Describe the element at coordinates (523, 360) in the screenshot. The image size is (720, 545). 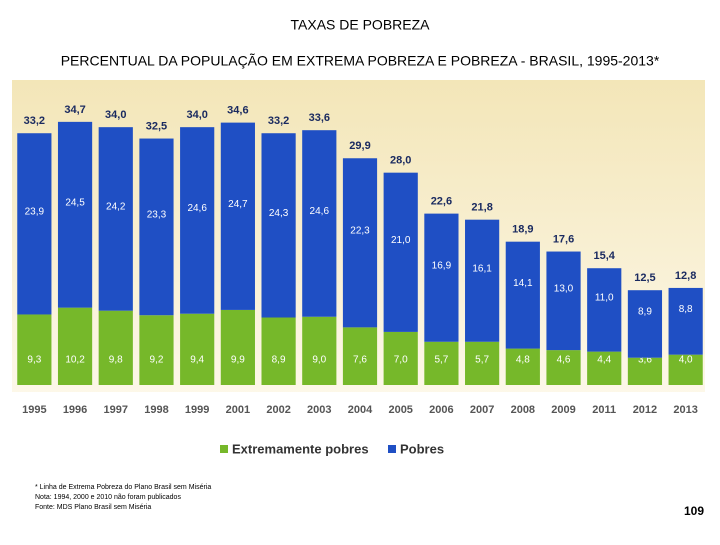
I see `value-label: 4,8` at that location.